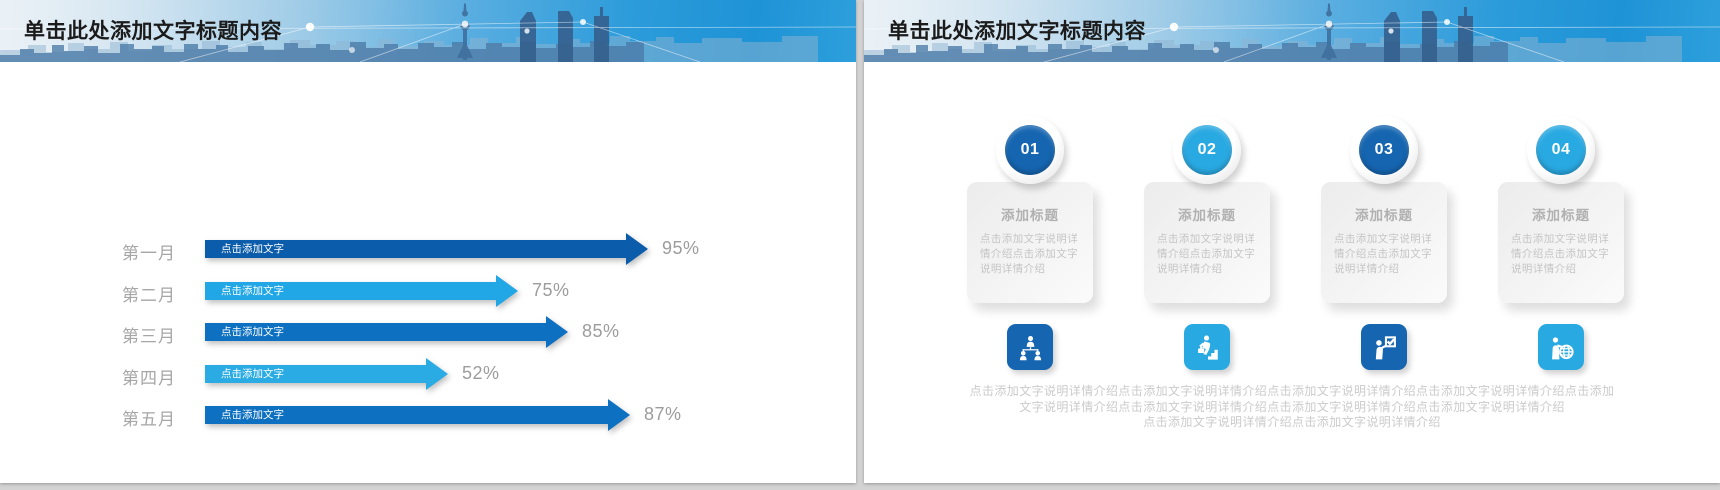 The image size is (1720, 490). I want to click on step-card: 04 添加标题 点击添加文字说明详情介绍点击添加文字说明详情介绍, so click(1561, 244).